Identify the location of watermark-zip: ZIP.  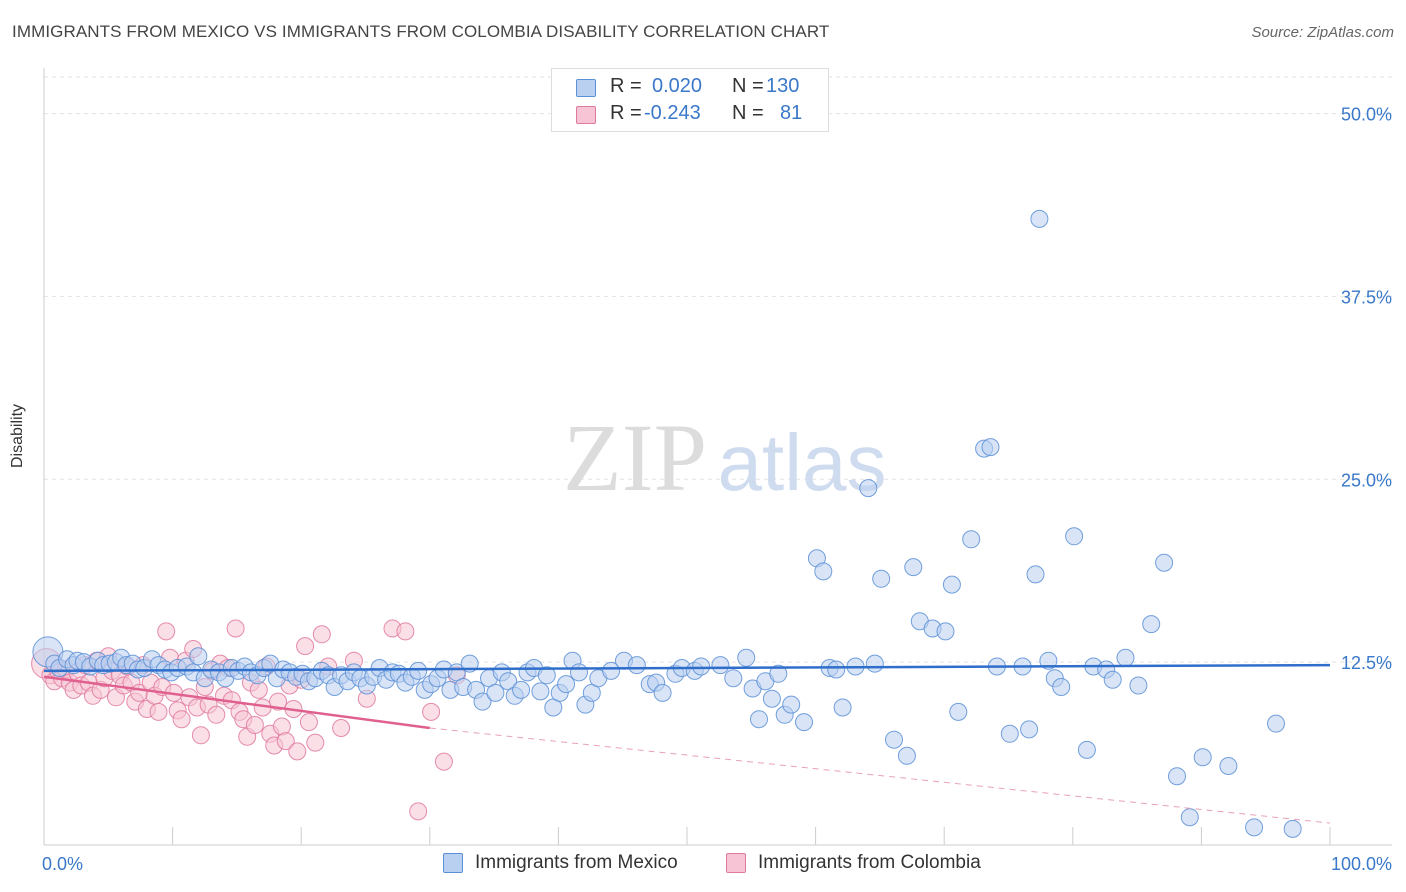
(635, 457).